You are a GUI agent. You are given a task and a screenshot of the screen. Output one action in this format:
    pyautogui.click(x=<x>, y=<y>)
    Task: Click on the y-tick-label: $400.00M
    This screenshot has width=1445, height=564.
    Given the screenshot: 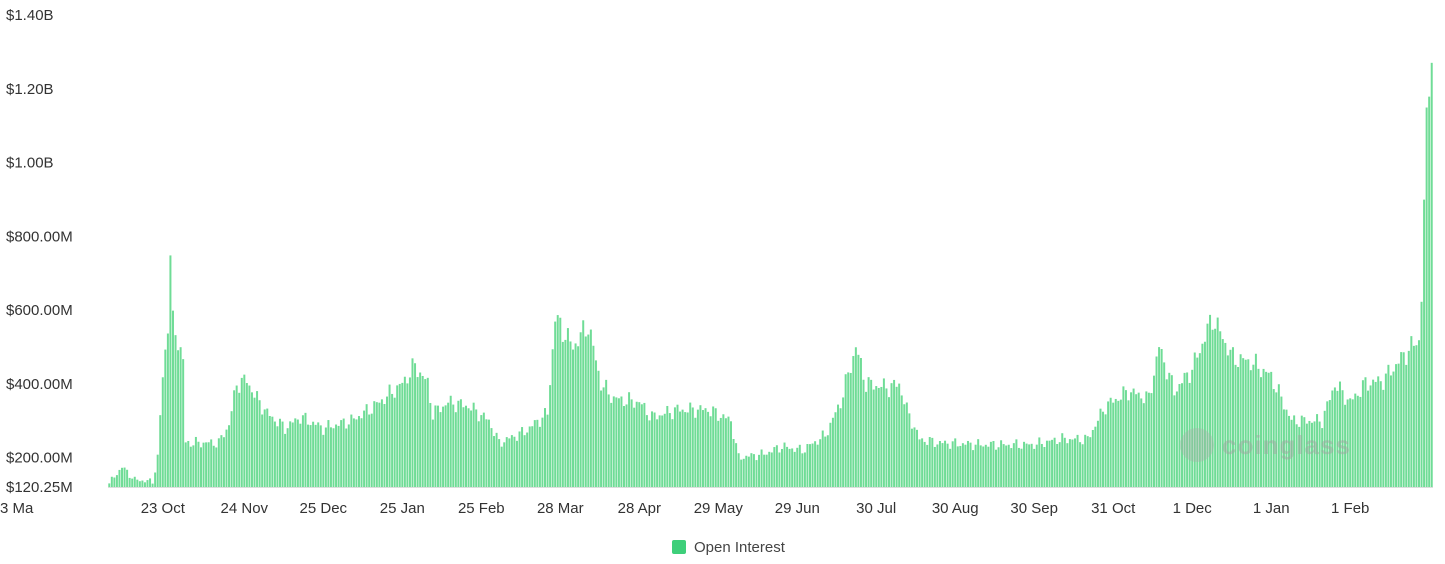 What is the action you would take?
    pyautogui.click(x=39, y=384)
    